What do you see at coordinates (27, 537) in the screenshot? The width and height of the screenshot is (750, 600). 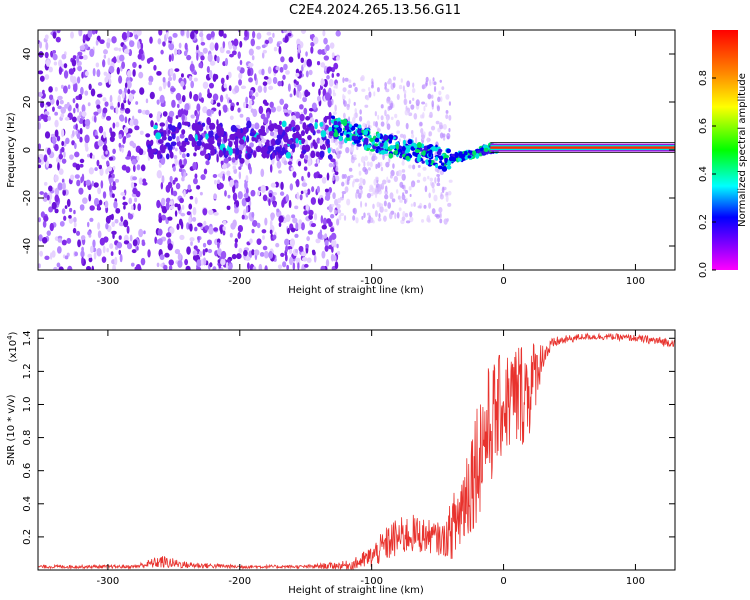 I see `snr-y-tick-label: 0.2` at bounding box center [27, 537].